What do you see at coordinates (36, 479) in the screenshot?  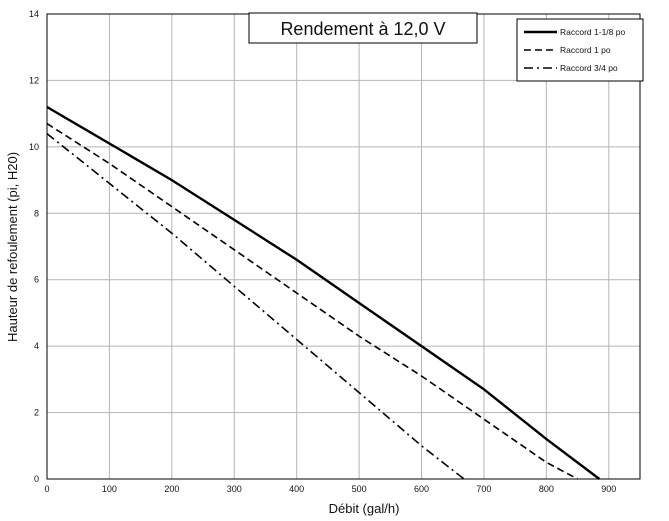 I see `y-tick-label: 0` at bounding box center [36, 479].